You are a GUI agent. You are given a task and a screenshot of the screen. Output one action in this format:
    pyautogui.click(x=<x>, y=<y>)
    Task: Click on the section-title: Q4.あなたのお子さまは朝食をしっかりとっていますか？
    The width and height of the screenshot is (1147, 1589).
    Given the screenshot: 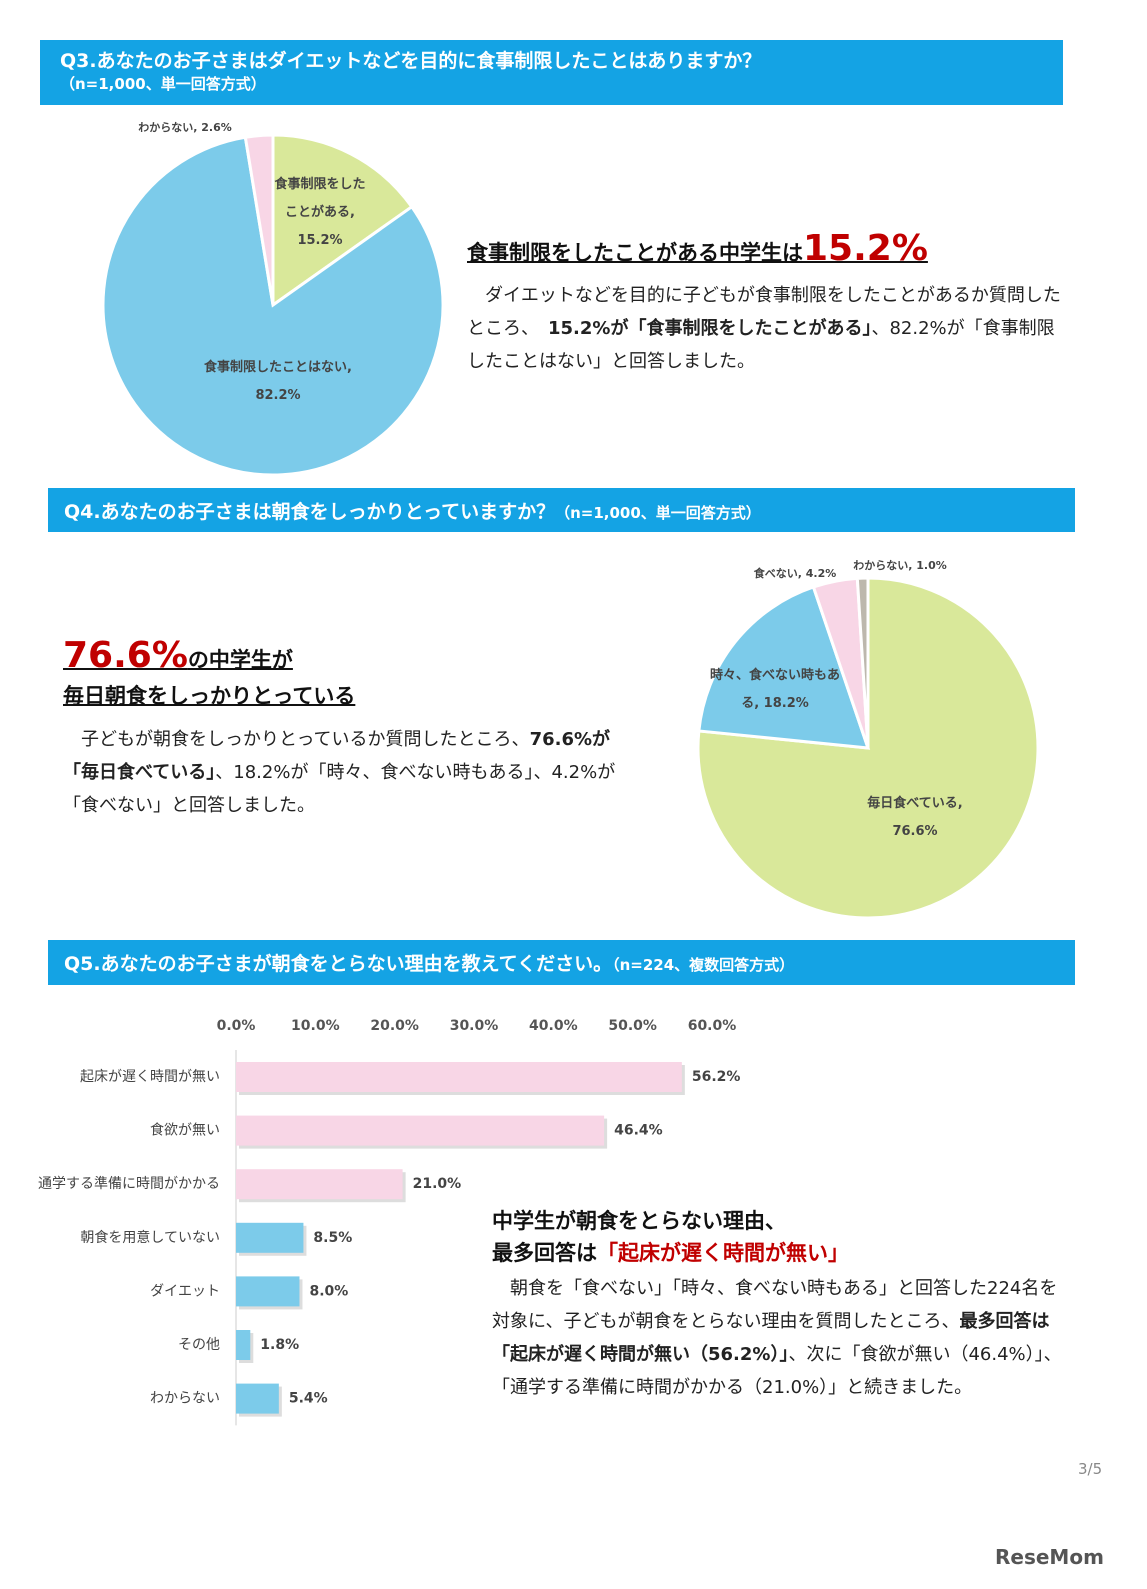 What is the action you would take?
    pyautogui.click(x=310, y=512)
    